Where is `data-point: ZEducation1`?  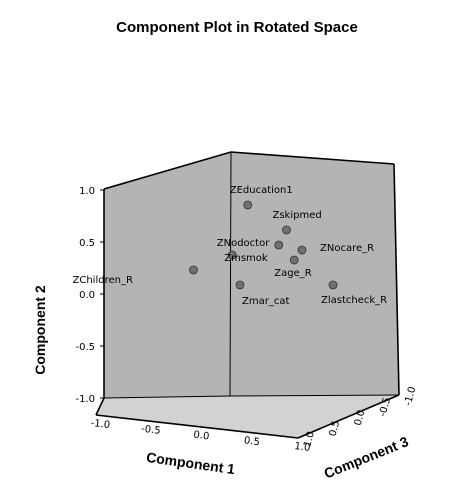
data-point: ZEducation1 is located at coordinates (261, 197).